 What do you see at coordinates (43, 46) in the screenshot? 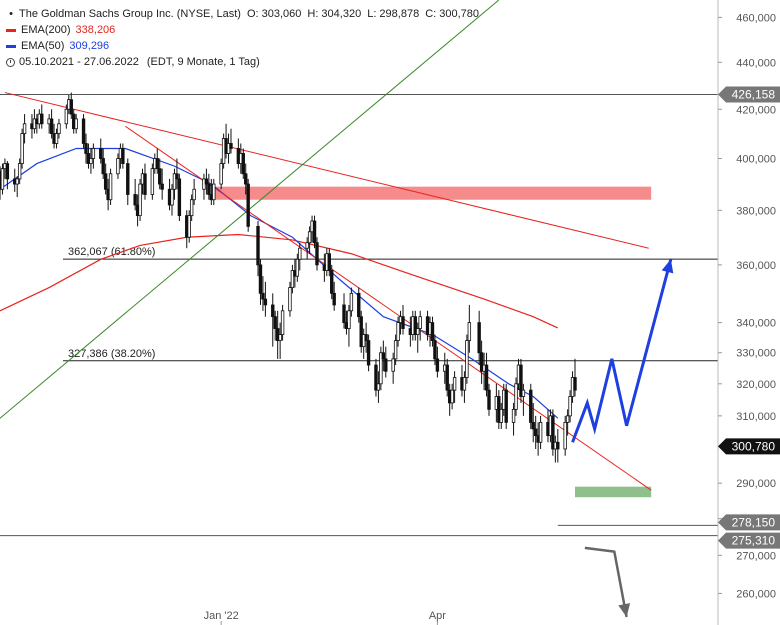
I see `ema50-name: EMA(50)` at bounding box center [43, 46].